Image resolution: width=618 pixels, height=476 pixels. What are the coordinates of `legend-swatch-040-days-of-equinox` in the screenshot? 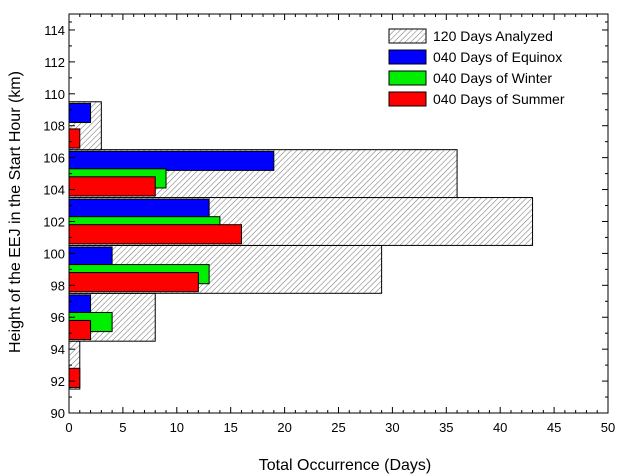 It's located at (407, 57).